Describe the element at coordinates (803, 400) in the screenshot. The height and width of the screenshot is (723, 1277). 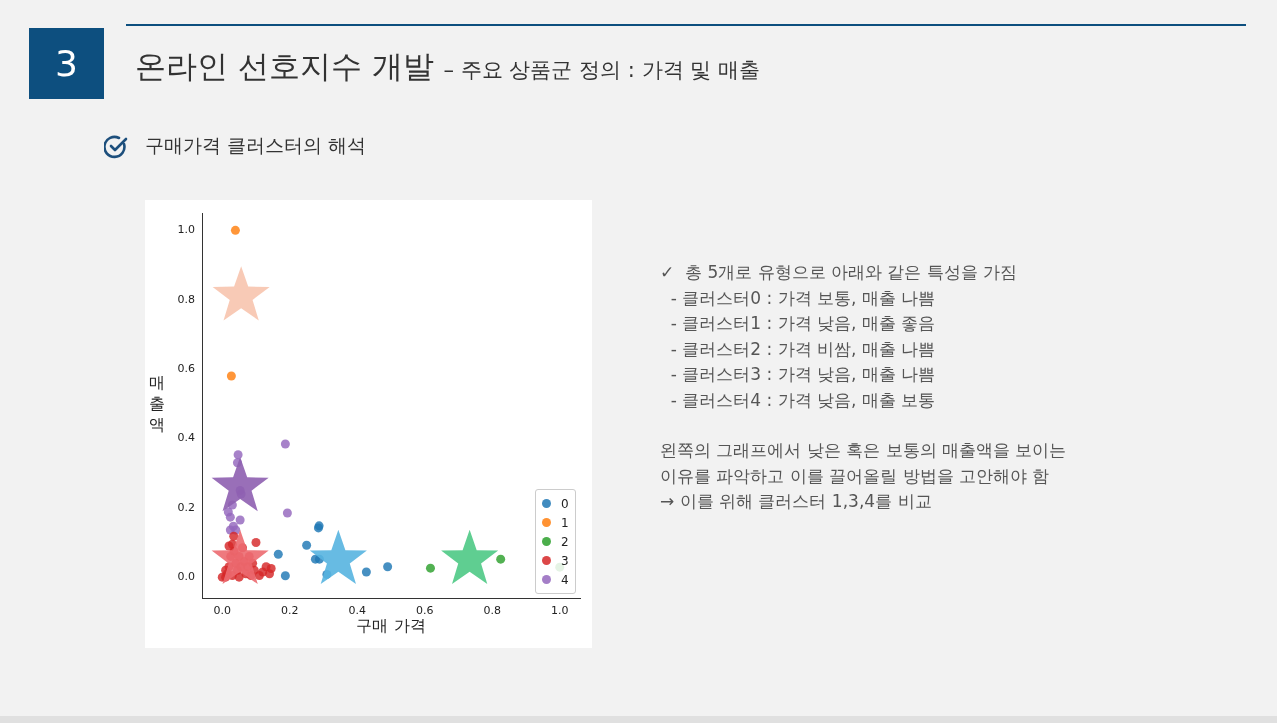
I see `text: - 클러스터4 : 가격 낮음, 매출 보통` at that location.